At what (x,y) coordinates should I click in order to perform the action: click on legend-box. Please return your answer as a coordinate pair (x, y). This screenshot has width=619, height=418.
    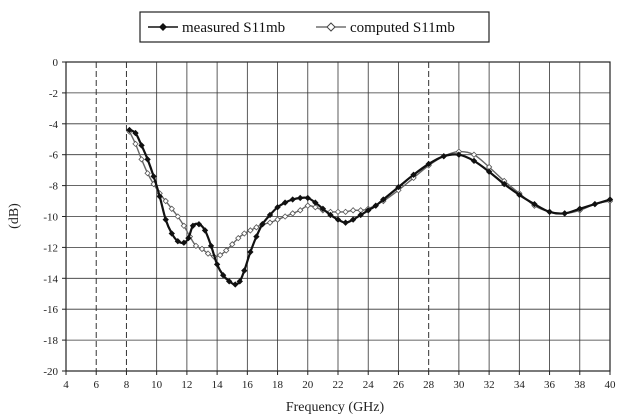
    Looking at the image, I should click on (314, 27).